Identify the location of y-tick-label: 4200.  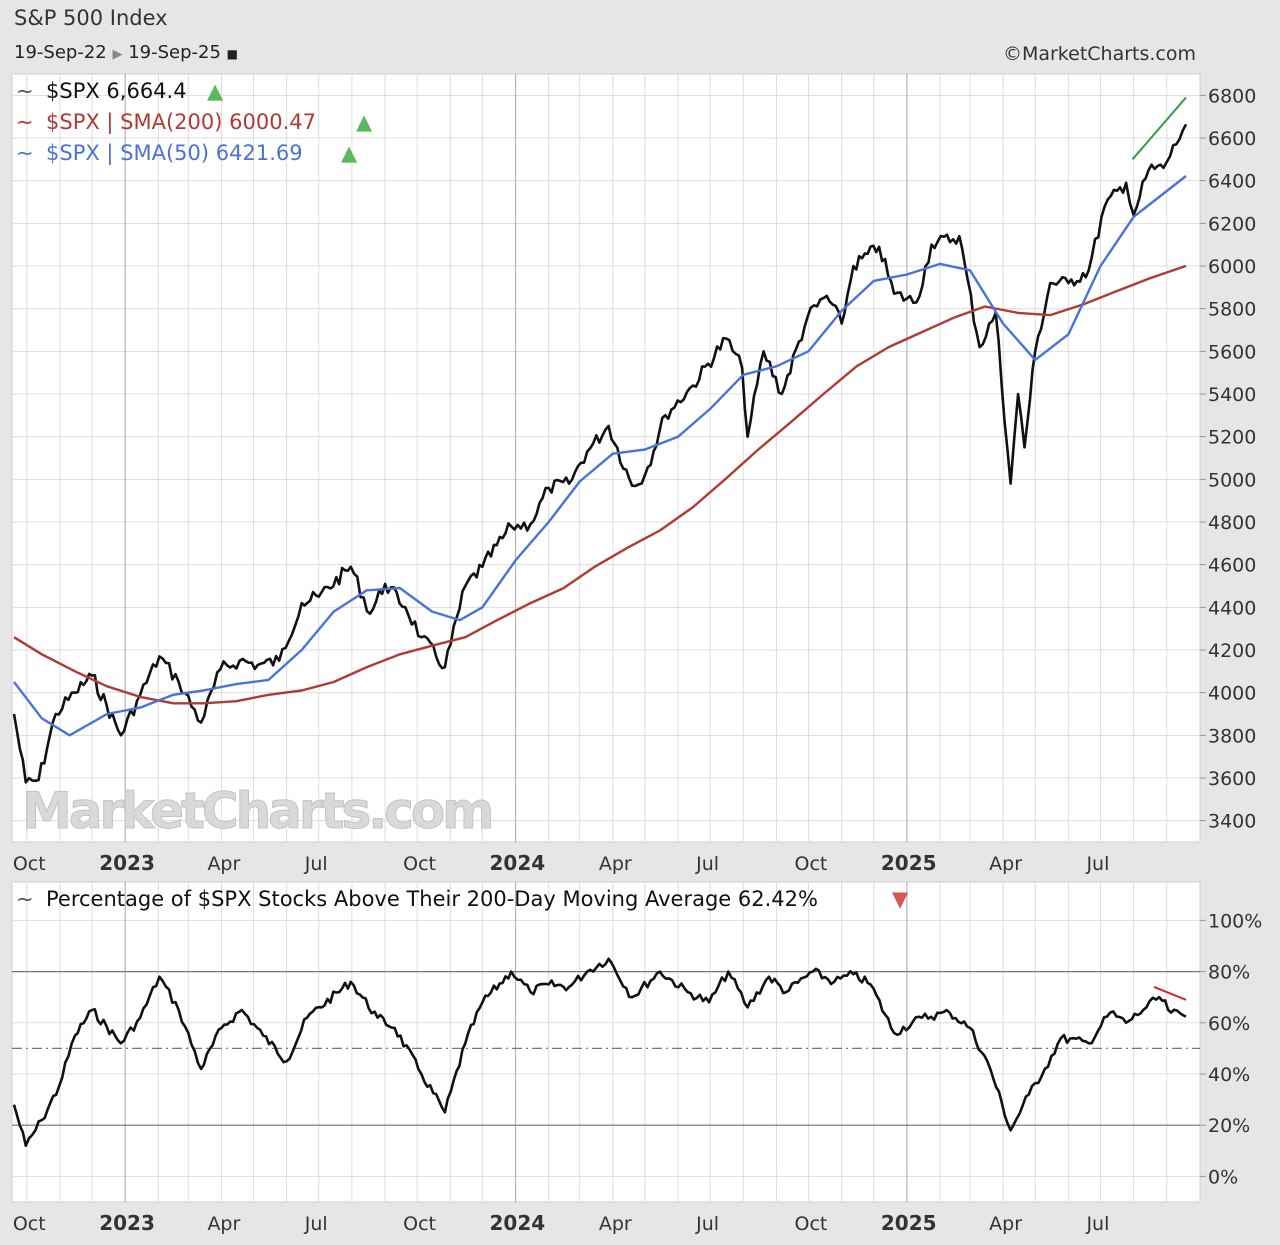
(1232, 651).